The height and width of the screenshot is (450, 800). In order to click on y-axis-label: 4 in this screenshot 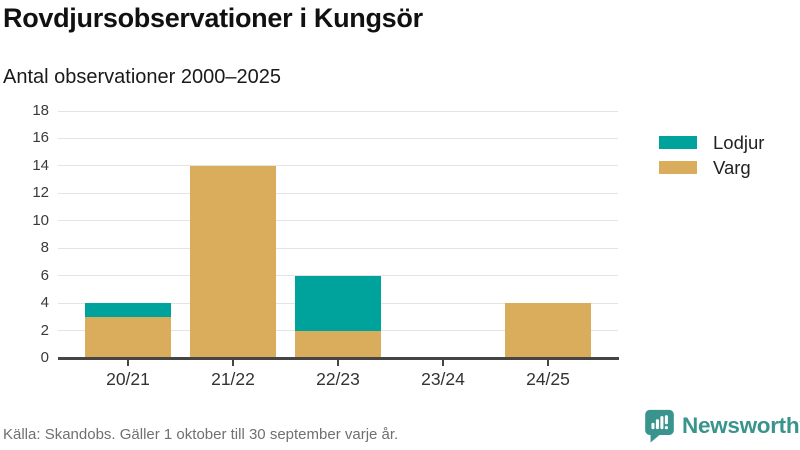, I will do `click(44, 303)`.